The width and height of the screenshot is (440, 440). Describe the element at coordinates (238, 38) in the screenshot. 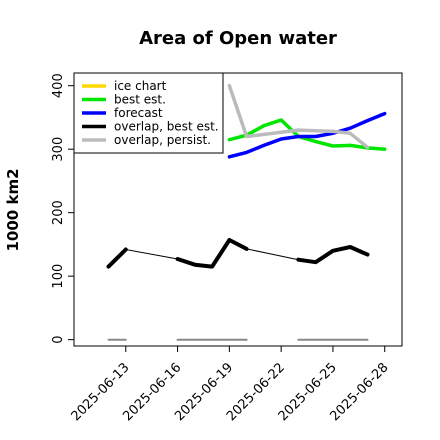

I see `chart-title: Area of Open water` at that location.